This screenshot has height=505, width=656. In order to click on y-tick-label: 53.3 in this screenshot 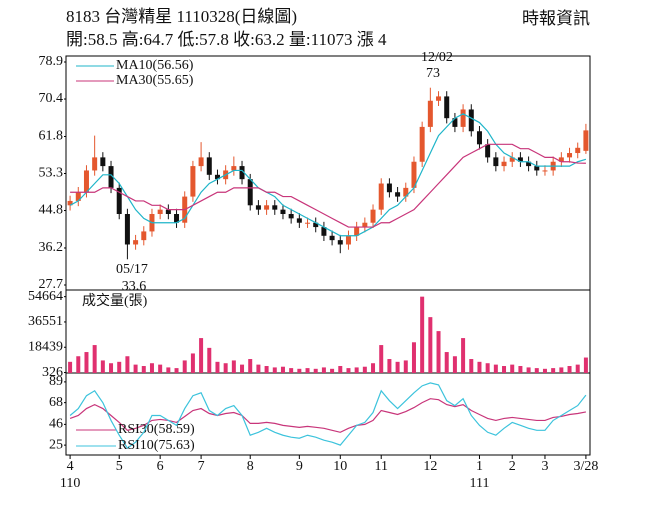, I will do `click(51, 173)`.